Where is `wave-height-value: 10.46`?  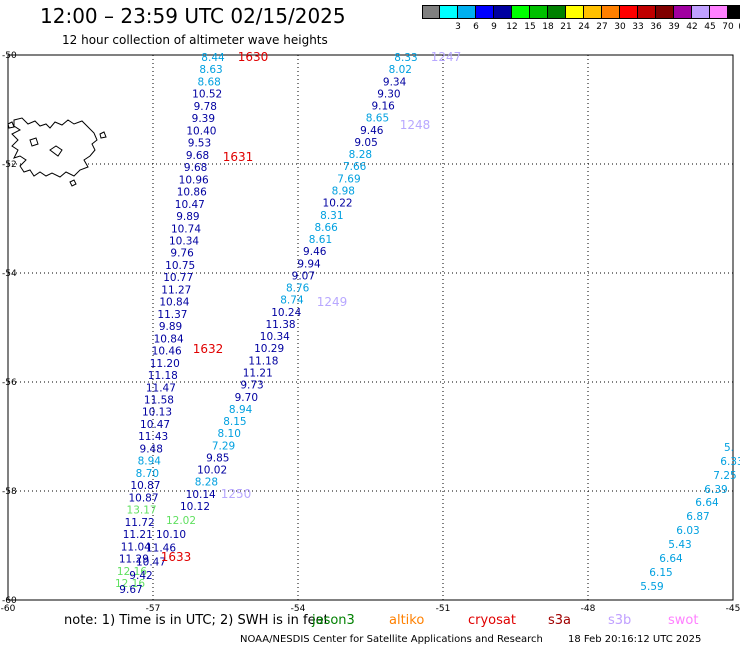
wave-height-value: 10.46 is located at coordinates (167, 352).